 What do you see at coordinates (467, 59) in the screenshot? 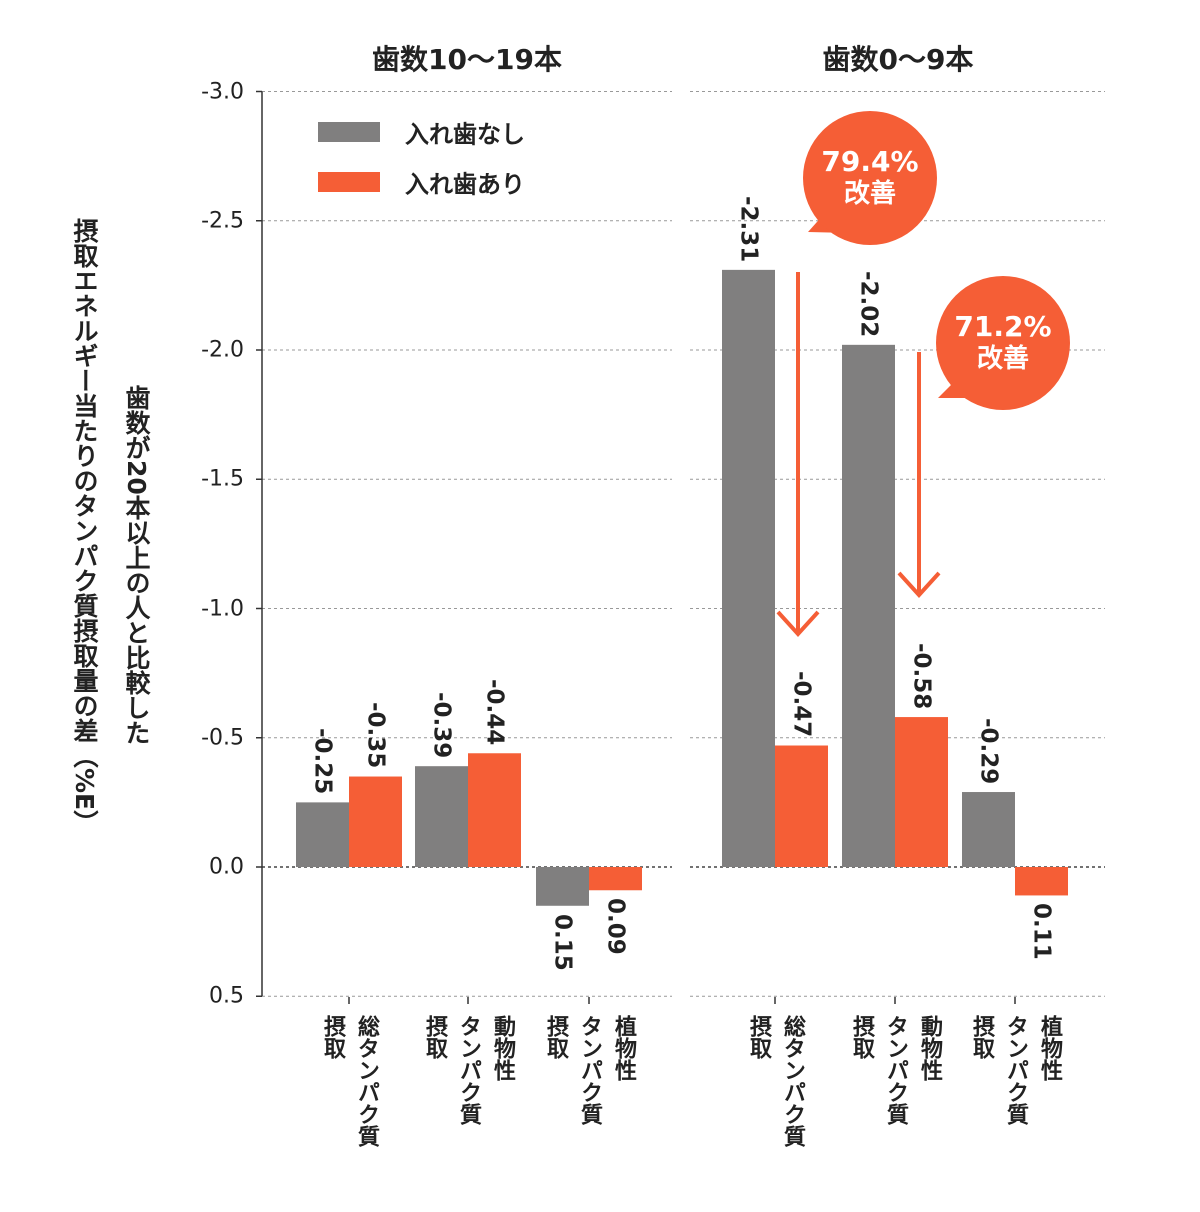
I see `panel-title-left: 歯数10～19本` at bounding box center [467, 59].